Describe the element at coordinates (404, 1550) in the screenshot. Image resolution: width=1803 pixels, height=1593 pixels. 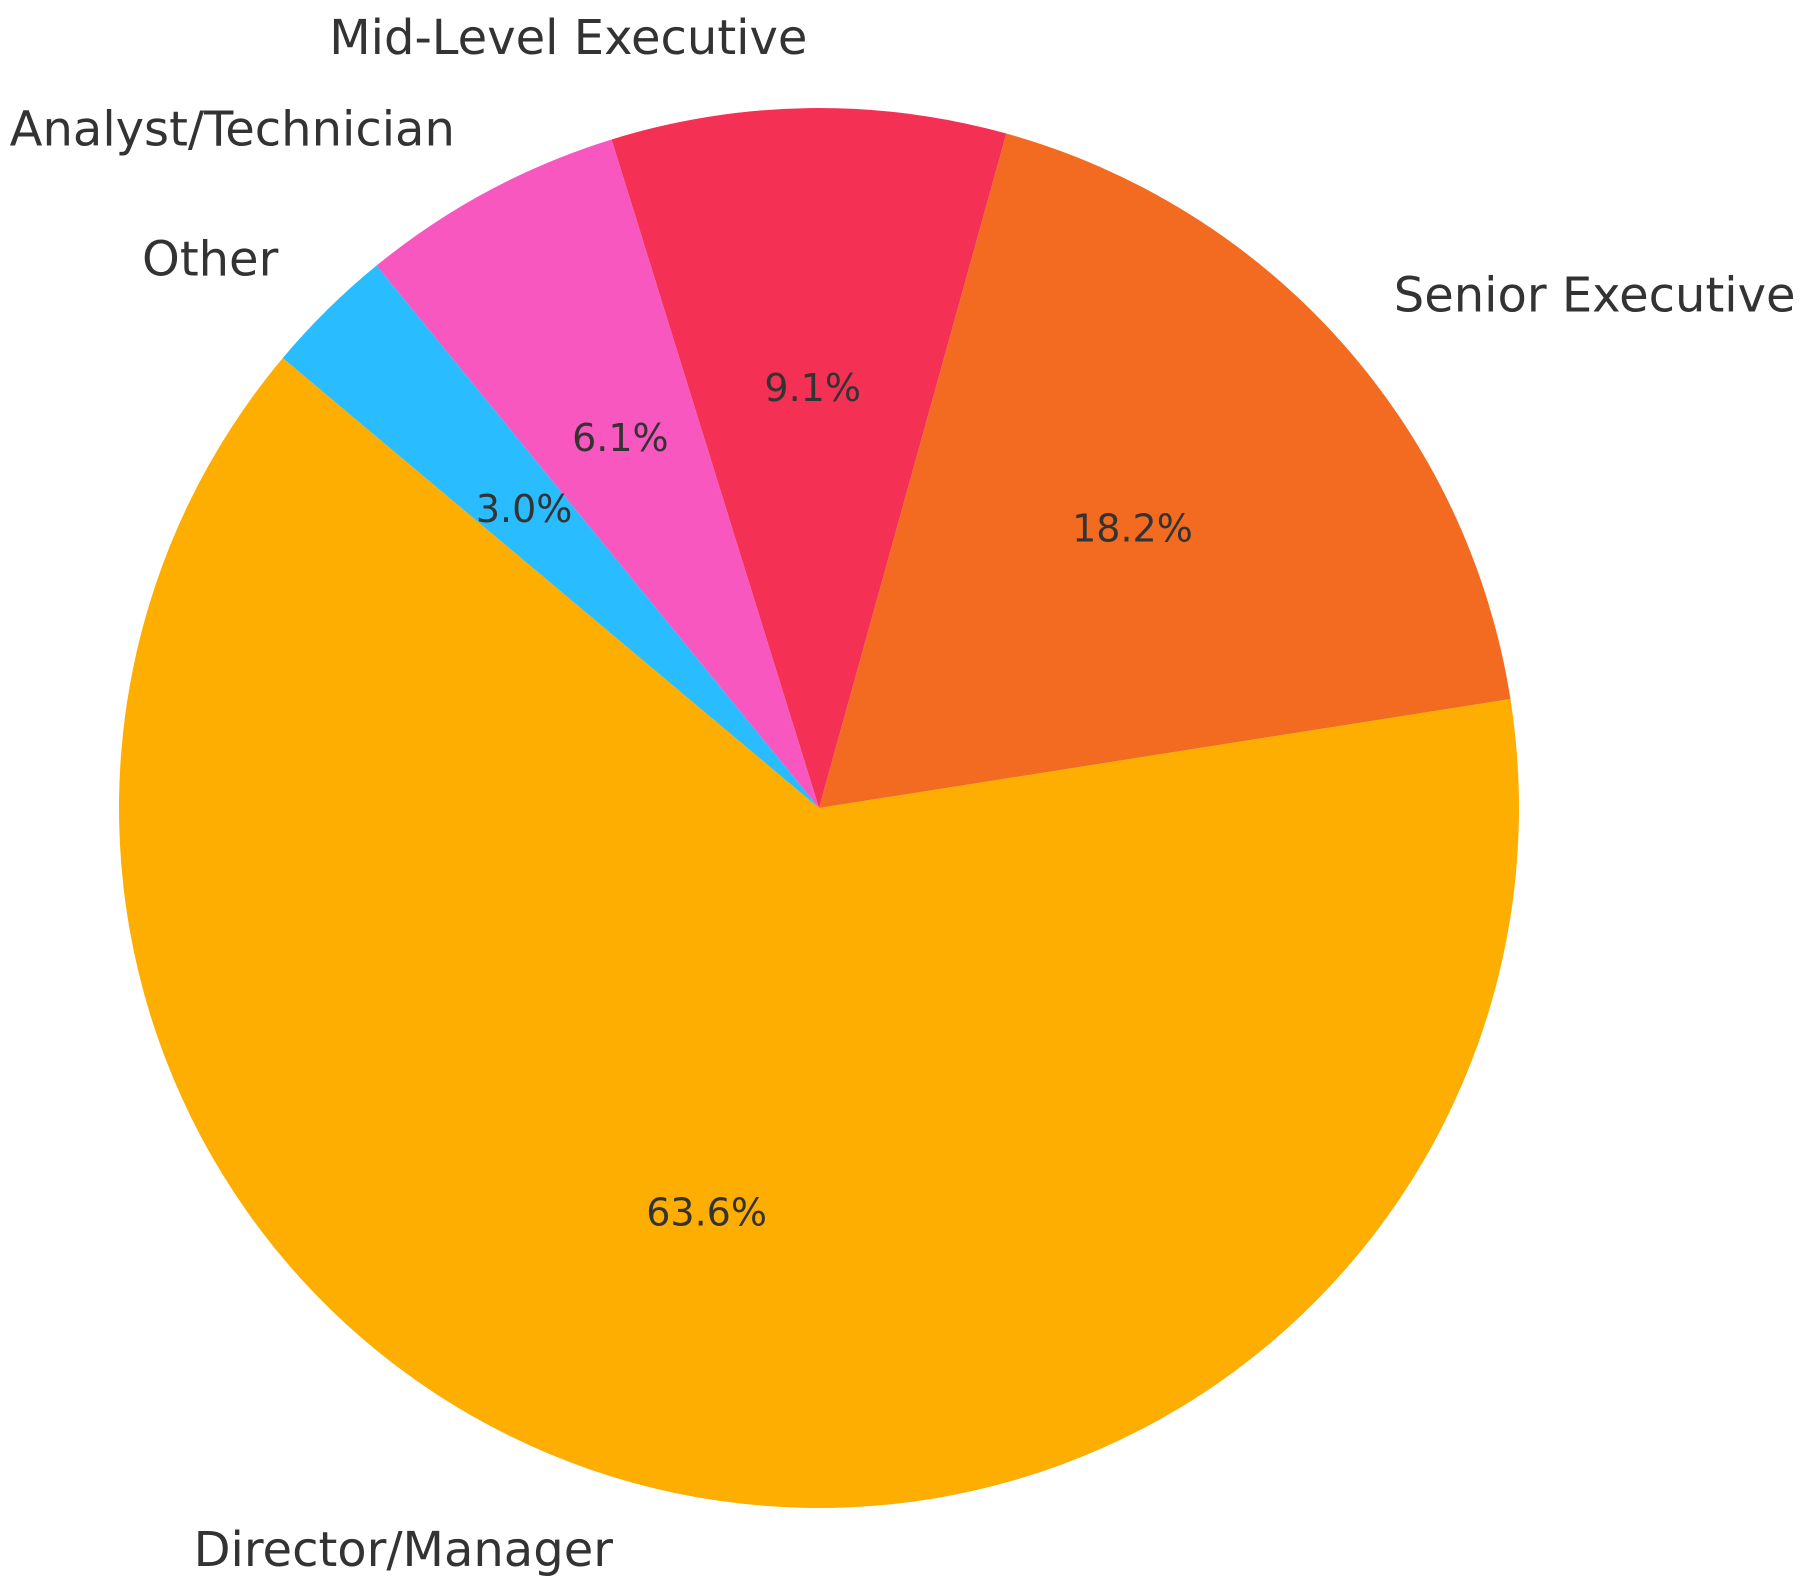
I see `category-label-director-manager: Director/Manager` at that location.